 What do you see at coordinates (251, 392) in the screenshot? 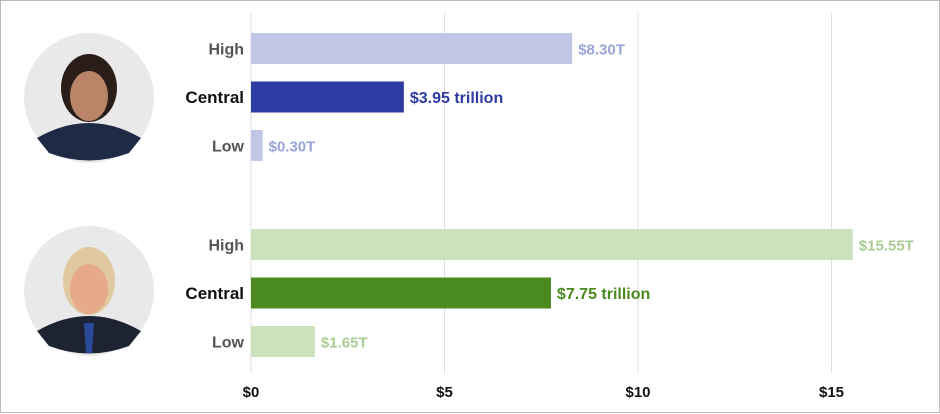
I see `x-tick-label: $0` at bounding box center [251, 392].